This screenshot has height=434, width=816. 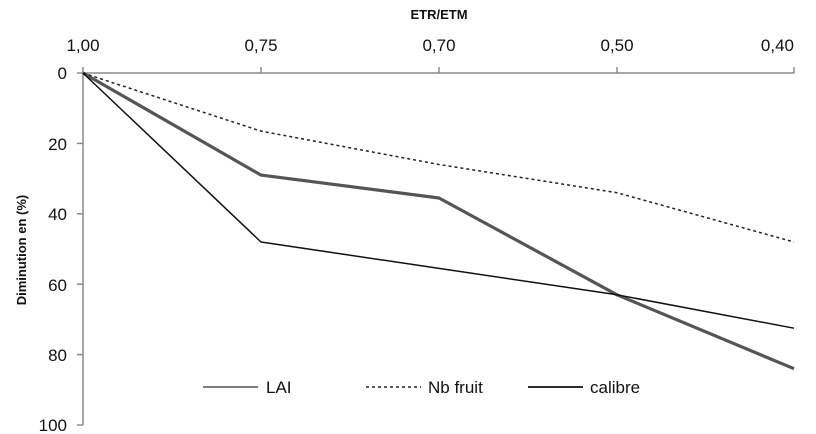 What do you see at coordinates (57, 214) in the screenshot?
I see `y-tick-label: 40` at bounding box center [57, 214].